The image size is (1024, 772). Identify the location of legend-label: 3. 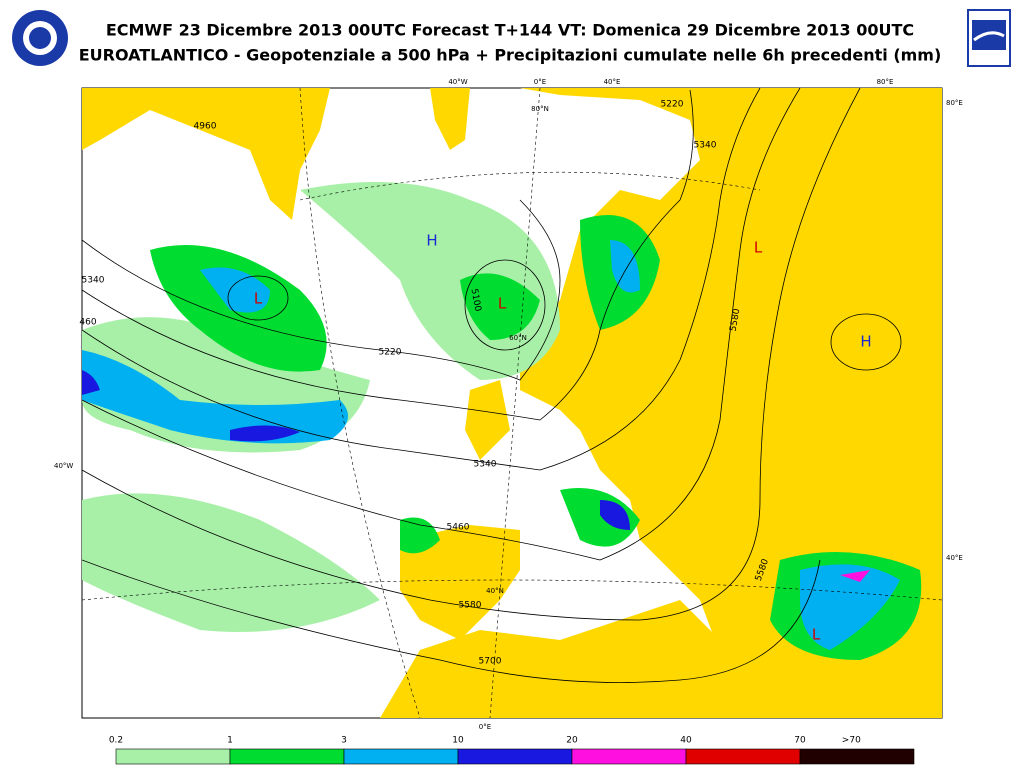
(344, 741).